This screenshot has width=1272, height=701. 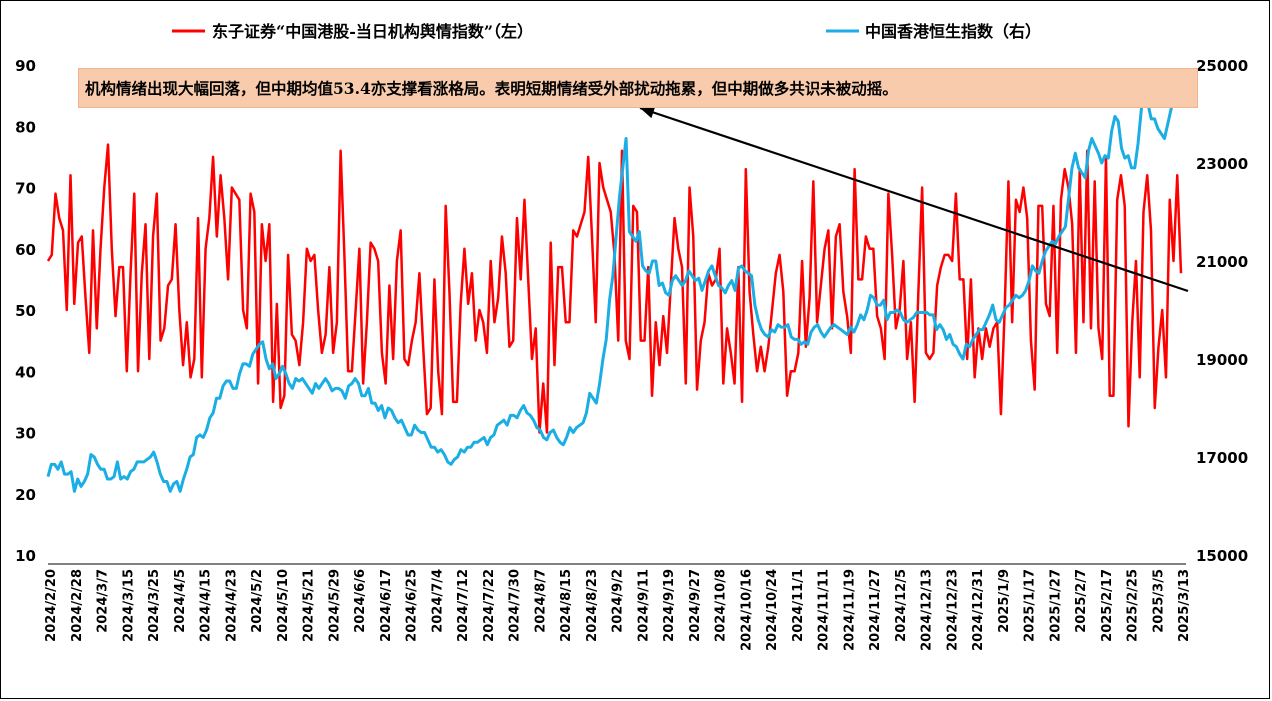 I want to click on x-axis-tick-label: 2024/12/5, so click(x=901, y=605).